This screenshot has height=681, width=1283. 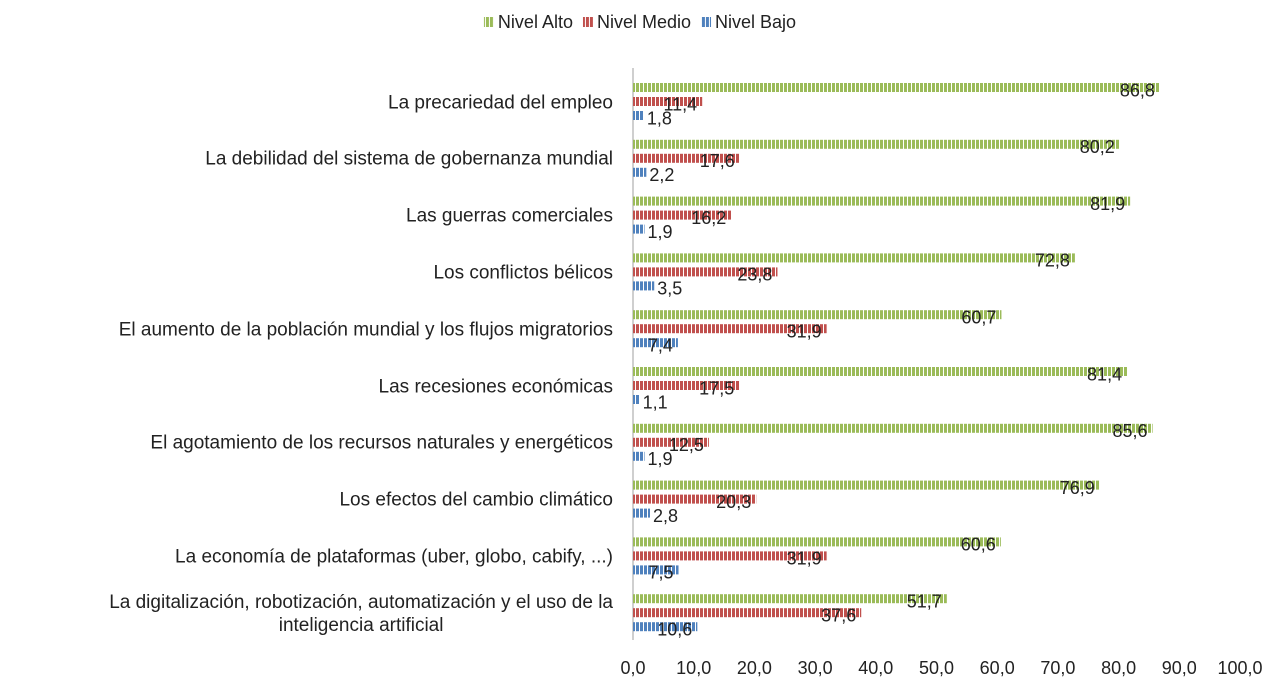 What do you see at coordinates (1097, 147) in the screenshot?
I see `data-label: 80,2` at bounding box center [1097, 147].